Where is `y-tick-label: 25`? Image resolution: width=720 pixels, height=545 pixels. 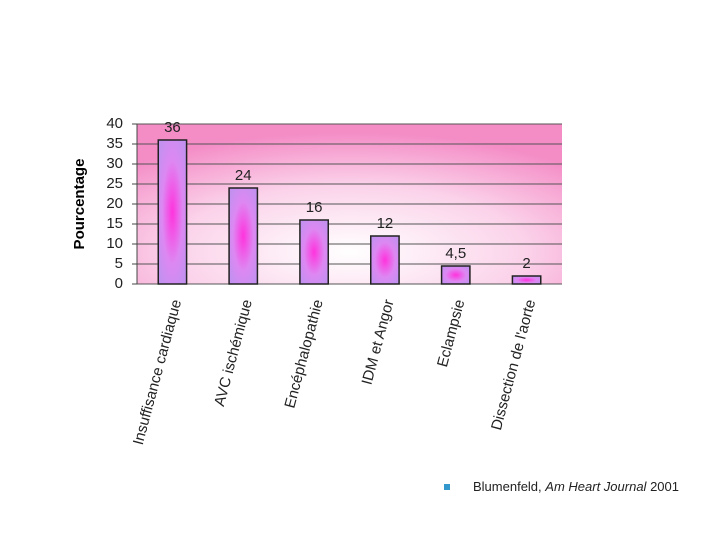
y-tick-label: 25 is located at coordinates (114, 183).